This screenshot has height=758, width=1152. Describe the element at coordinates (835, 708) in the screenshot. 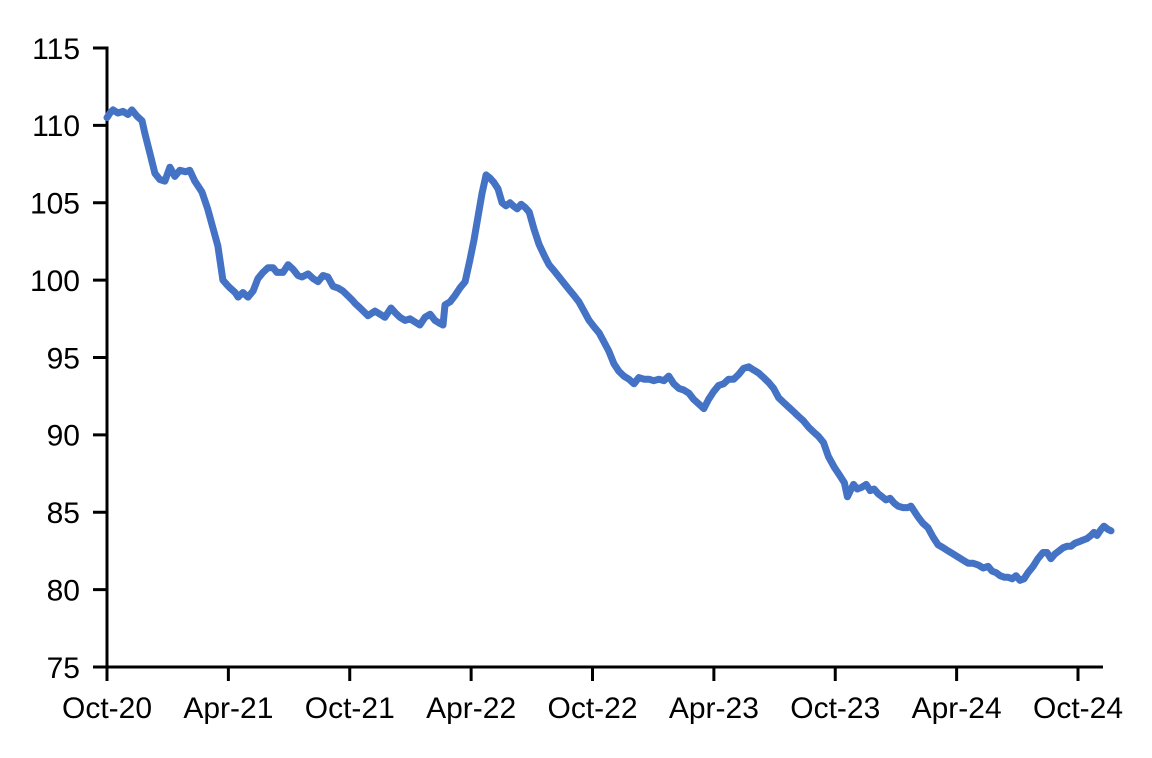

I see `x-tick-label: Oct-23` at that location.